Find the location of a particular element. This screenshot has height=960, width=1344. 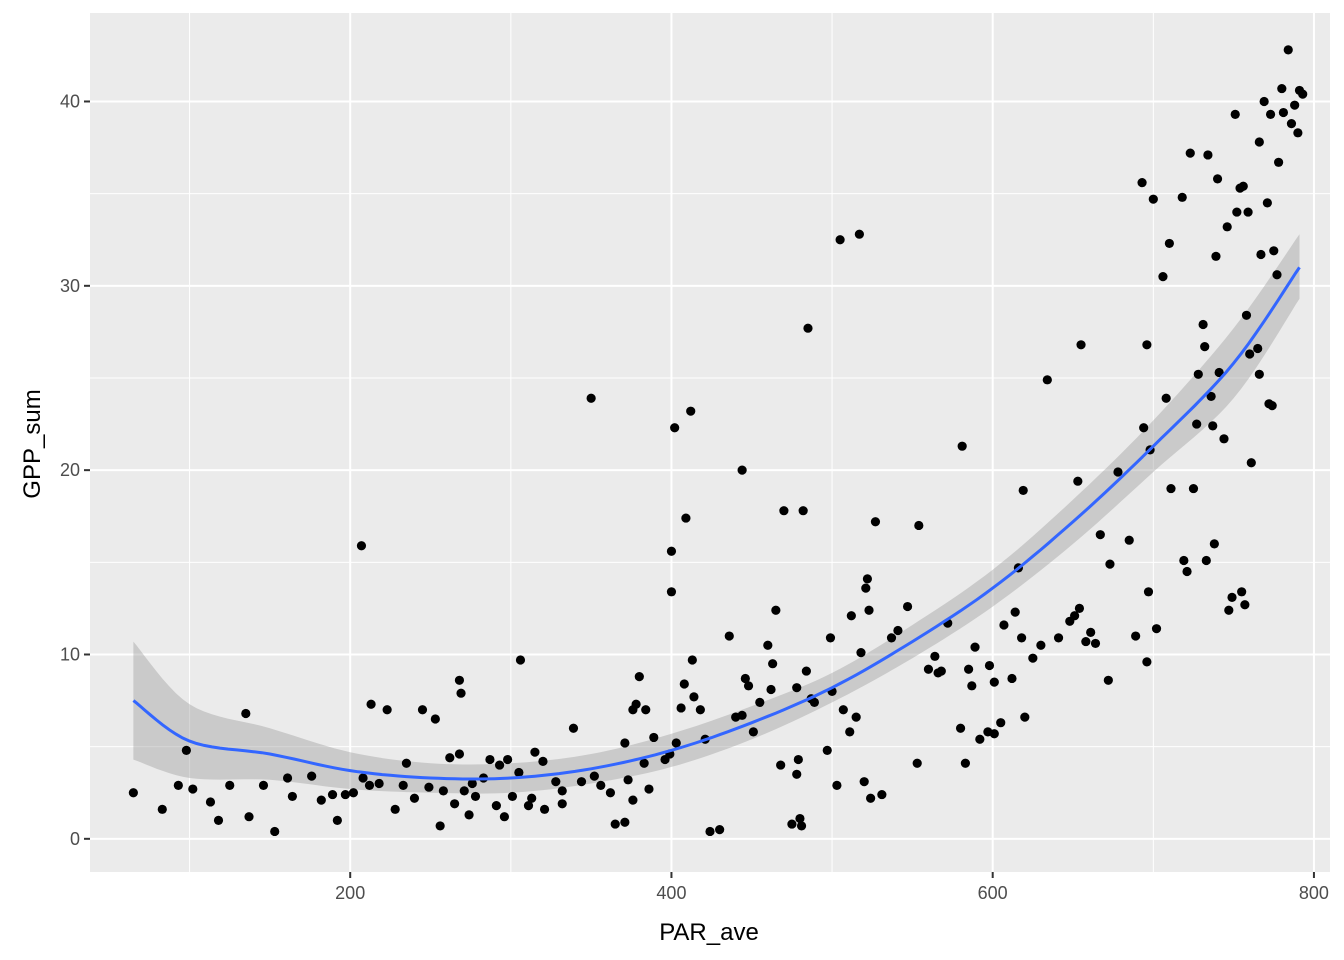

y-tick-label: 10 is located at coordinates (70, 654).